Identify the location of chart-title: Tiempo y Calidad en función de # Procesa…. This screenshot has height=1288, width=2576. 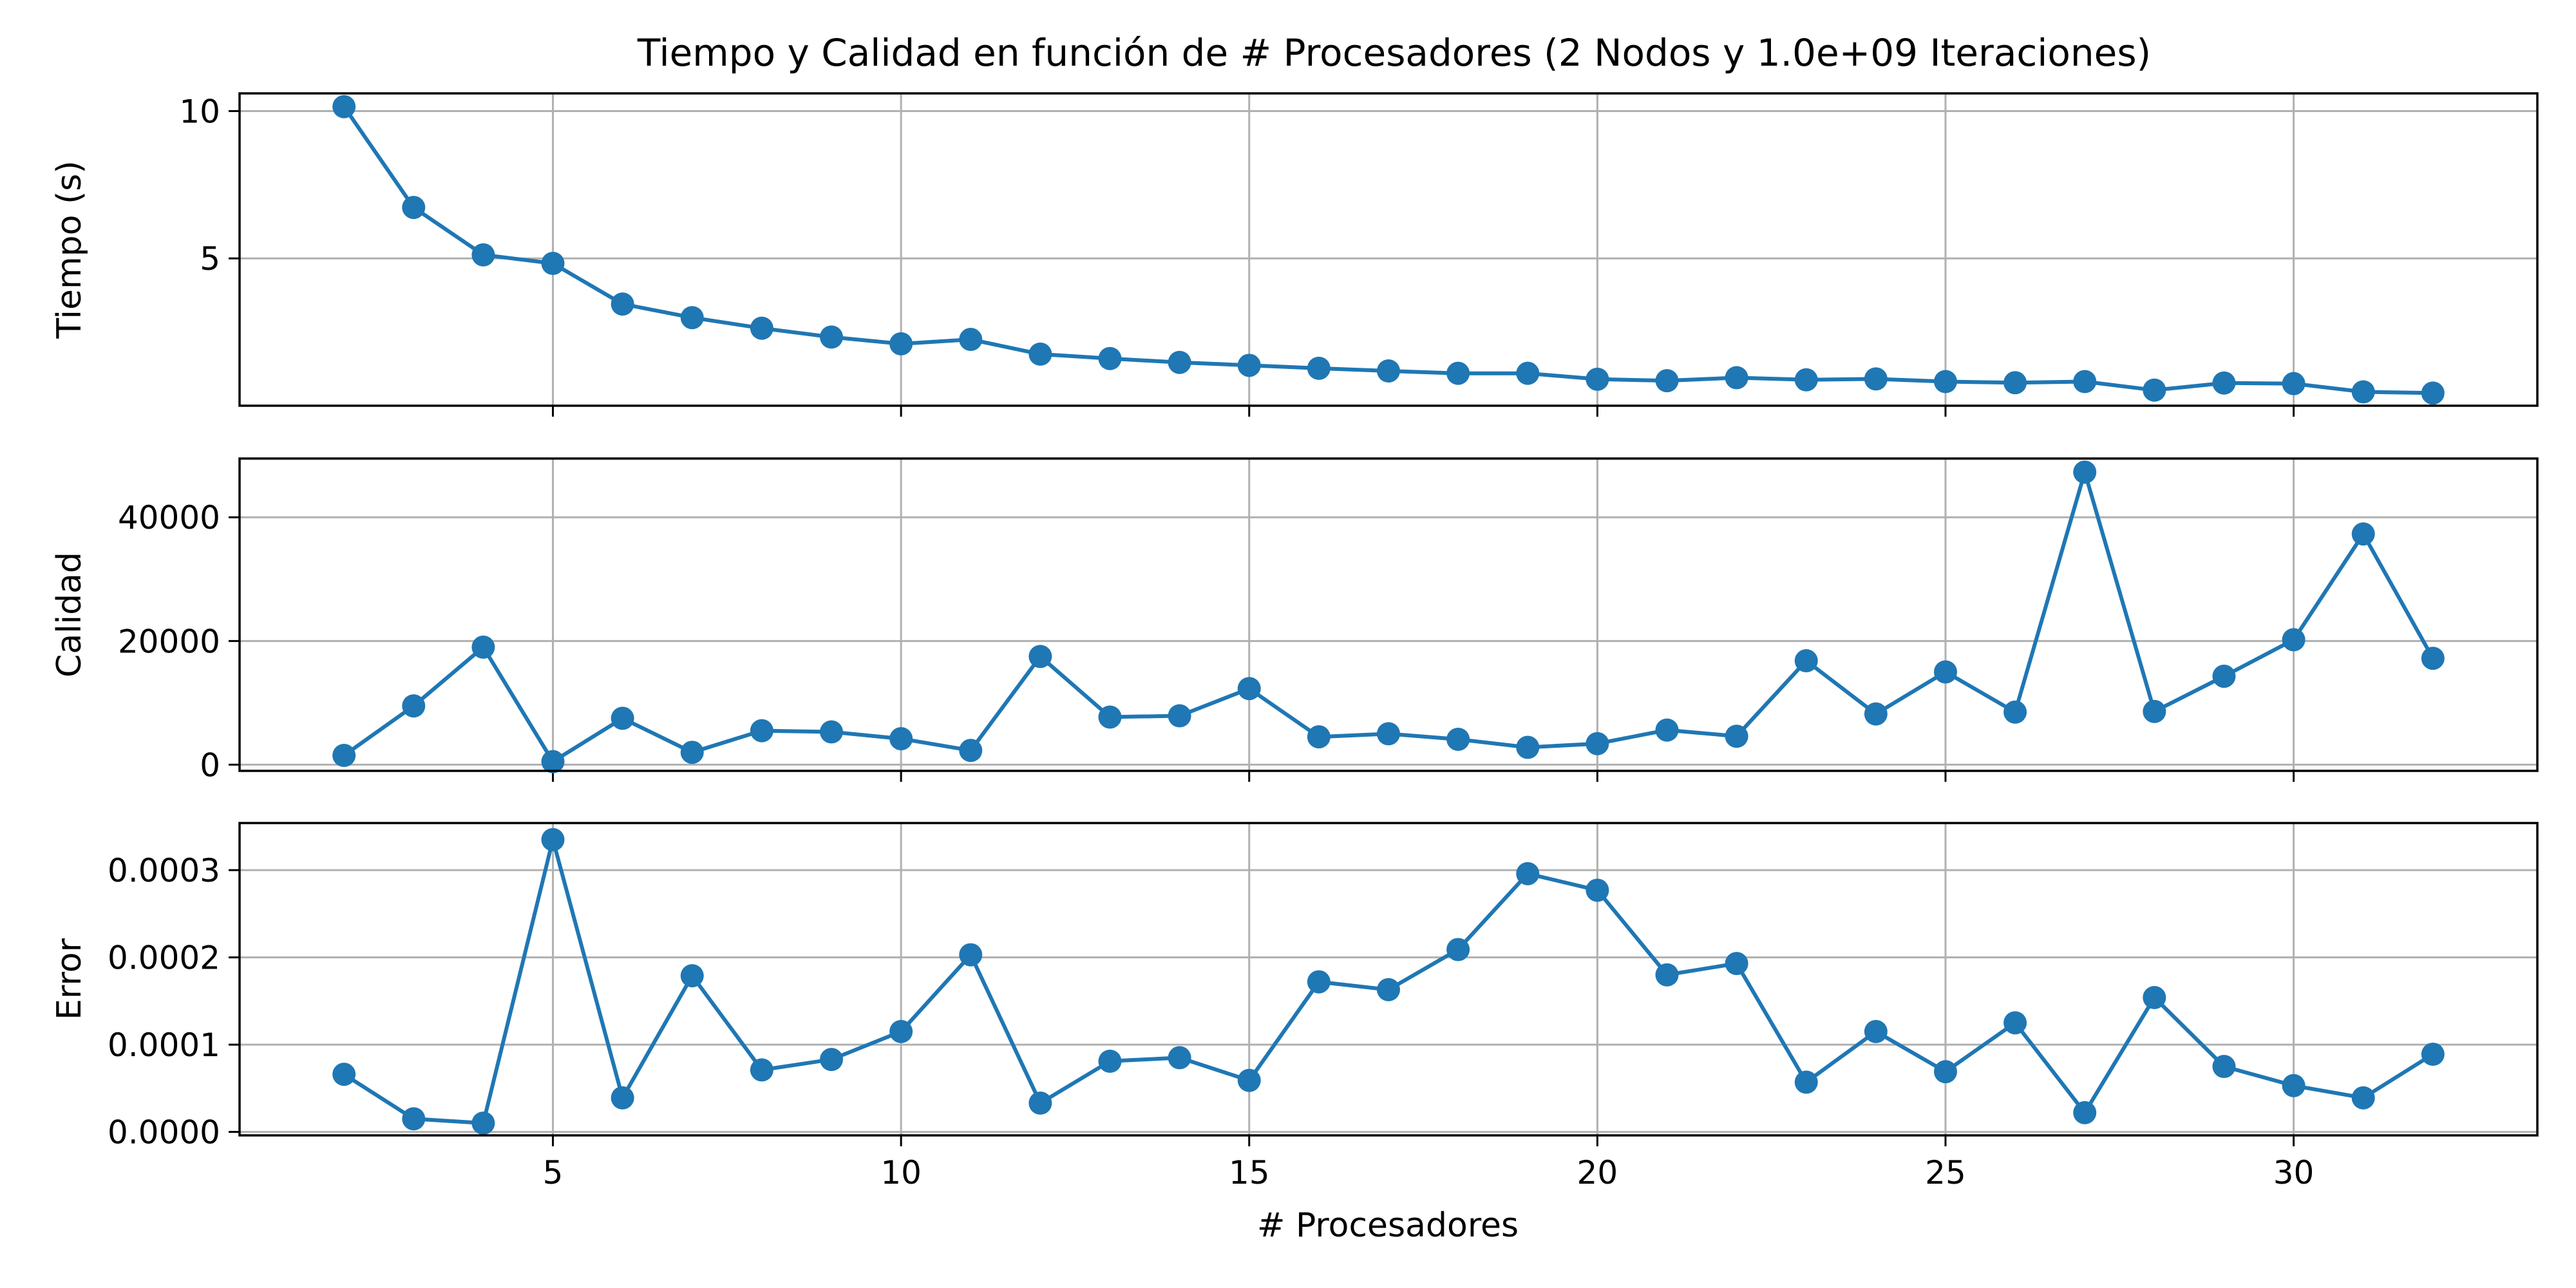
(1394, 53).